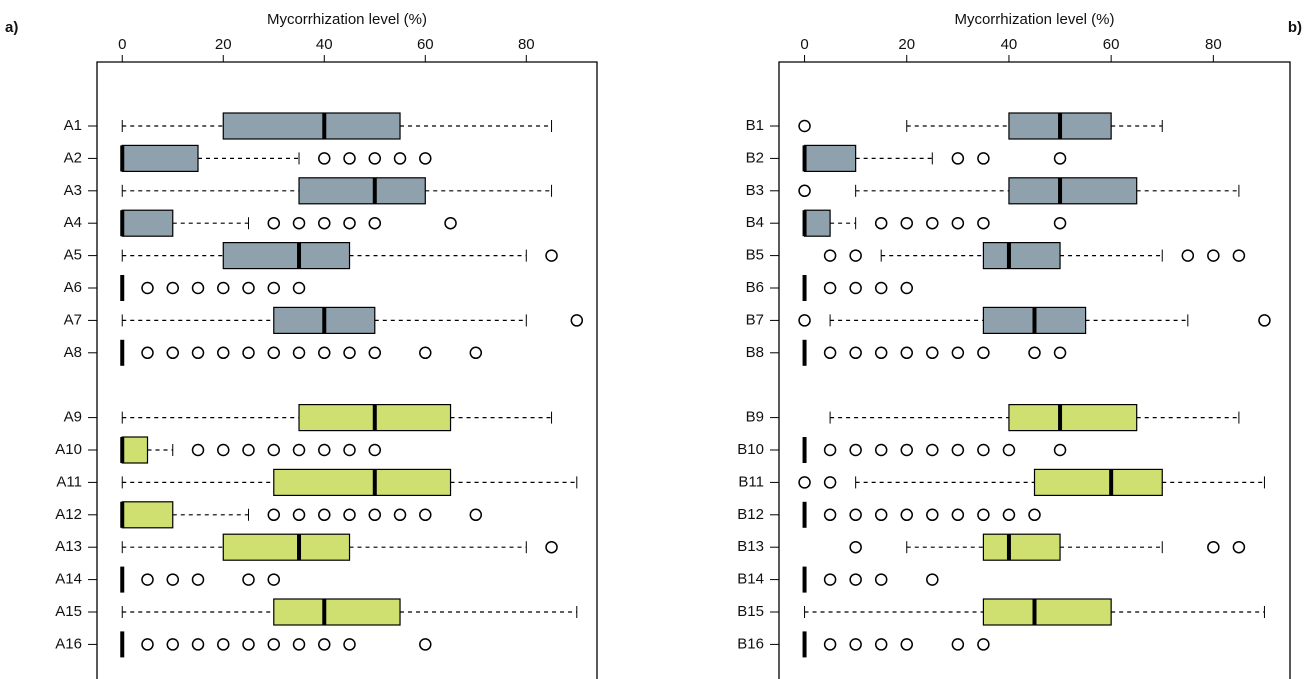 The width and height of the screenshot is (1307, 679). What do you see at coordinates (755, 287) in the screenshot?
I see `category-label: B6` at bounding box center [755, 287].